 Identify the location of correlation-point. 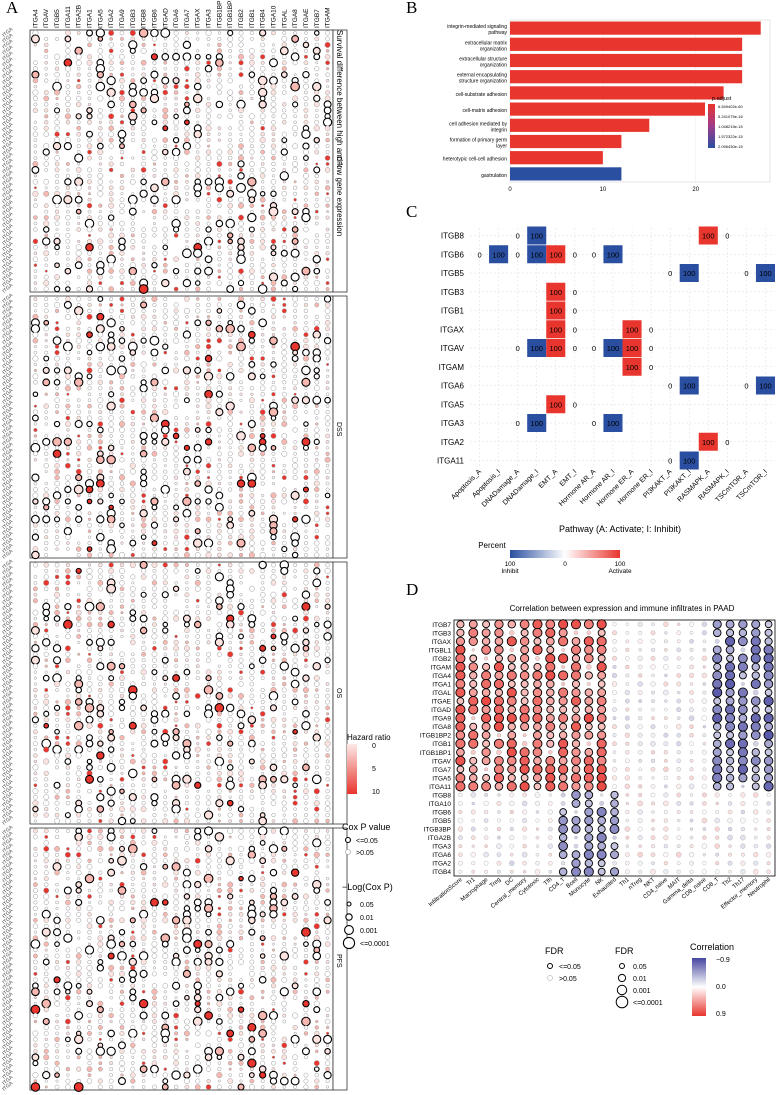
(679, 624).